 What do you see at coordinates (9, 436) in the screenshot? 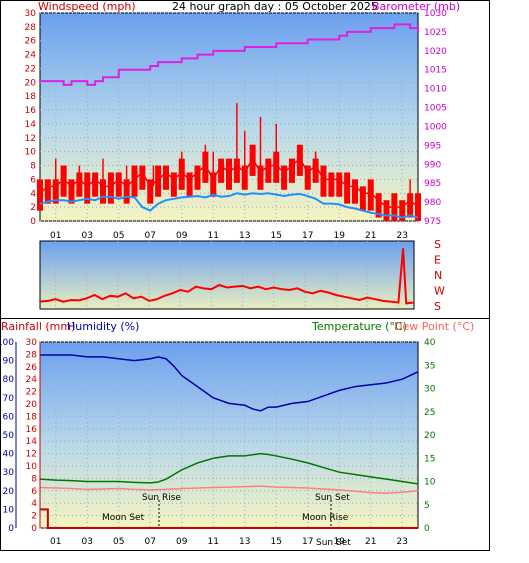
I see `humidity-tick-label: 50` at bounding box center [9, 436].